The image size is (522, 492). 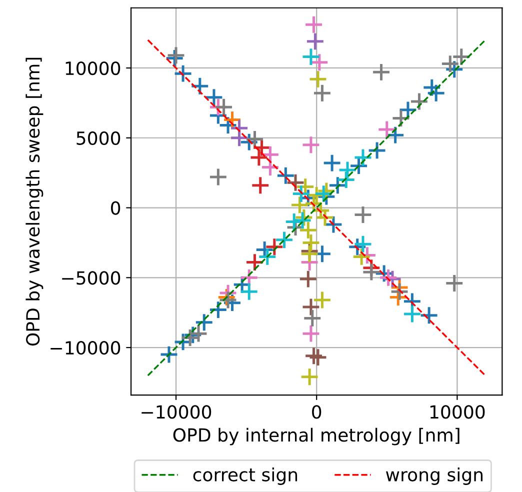 I want to click on y-axis-title: OPD by wavelength sweep [nm], so click(x=35, y=202).